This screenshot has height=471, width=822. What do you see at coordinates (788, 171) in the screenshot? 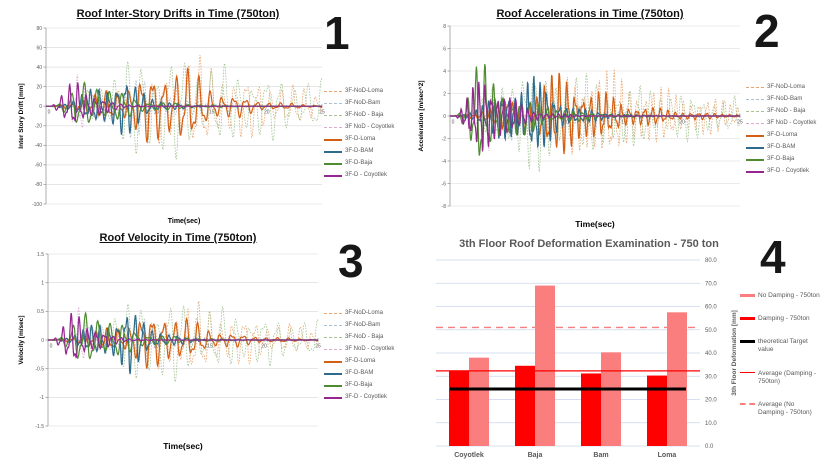
I see `legend-label: 3F-D - Coyotlek` at bounding box center [788, 171].